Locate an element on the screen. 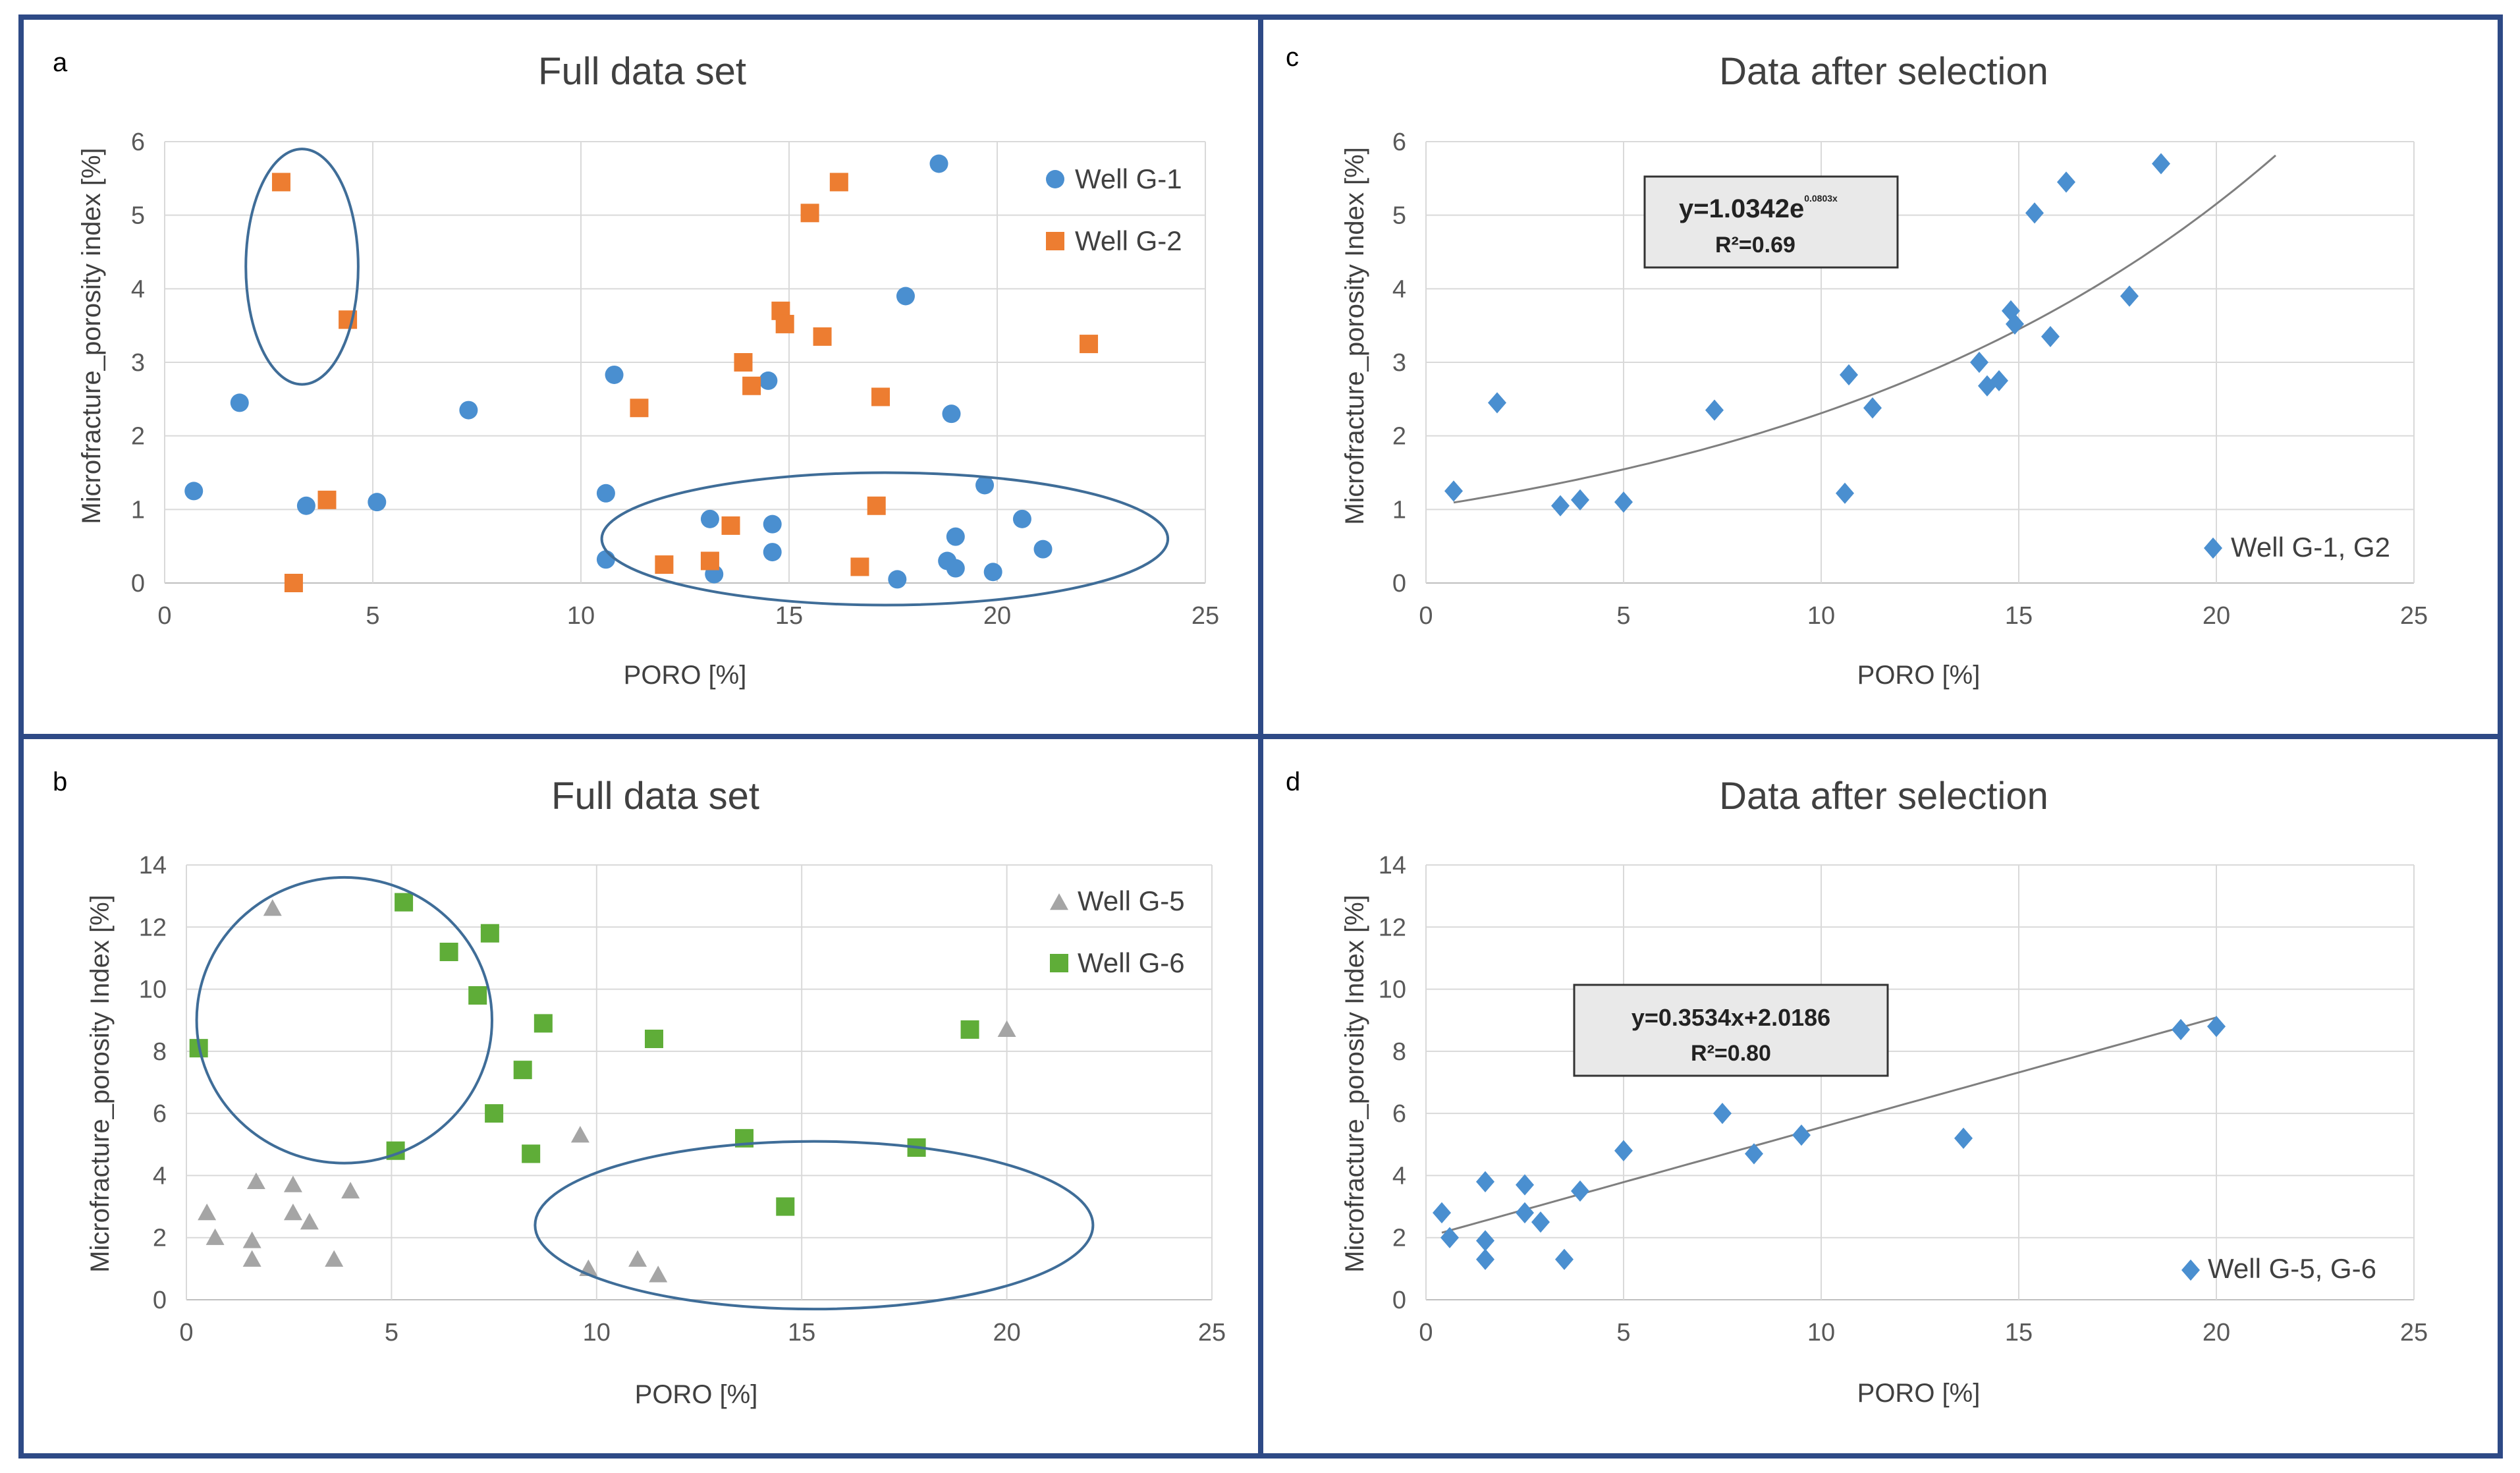  panel-letter: a is located at coordinates (60, 62).